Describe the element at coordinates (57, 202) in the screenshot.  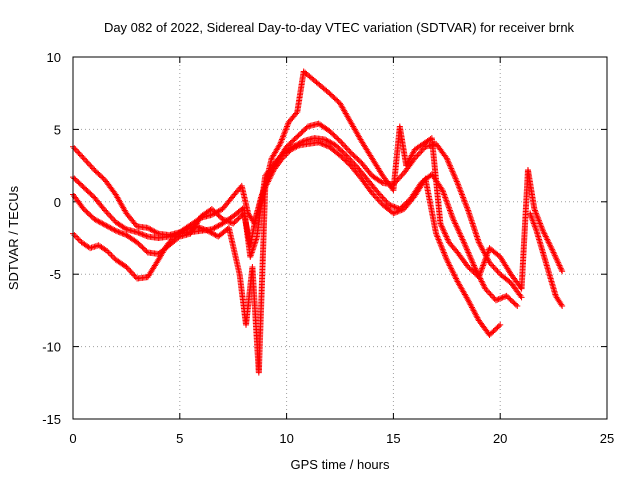
I see `y-tick-label: 0` at that location.